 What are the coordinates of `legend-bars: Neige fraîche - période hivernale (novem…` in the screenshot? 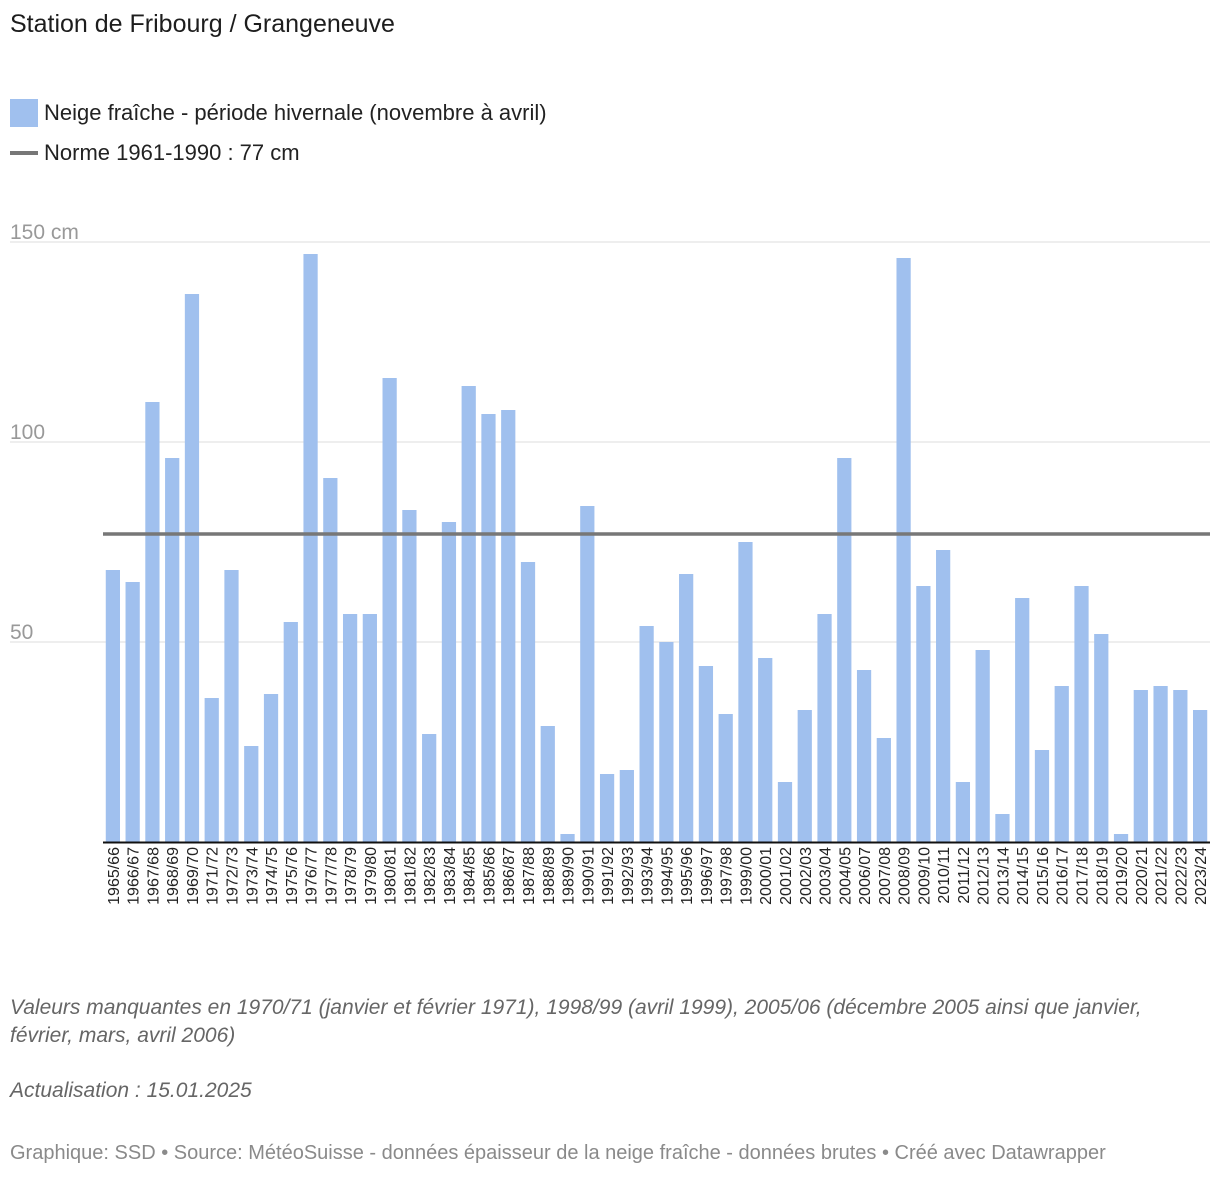 It's located at (278, 113).